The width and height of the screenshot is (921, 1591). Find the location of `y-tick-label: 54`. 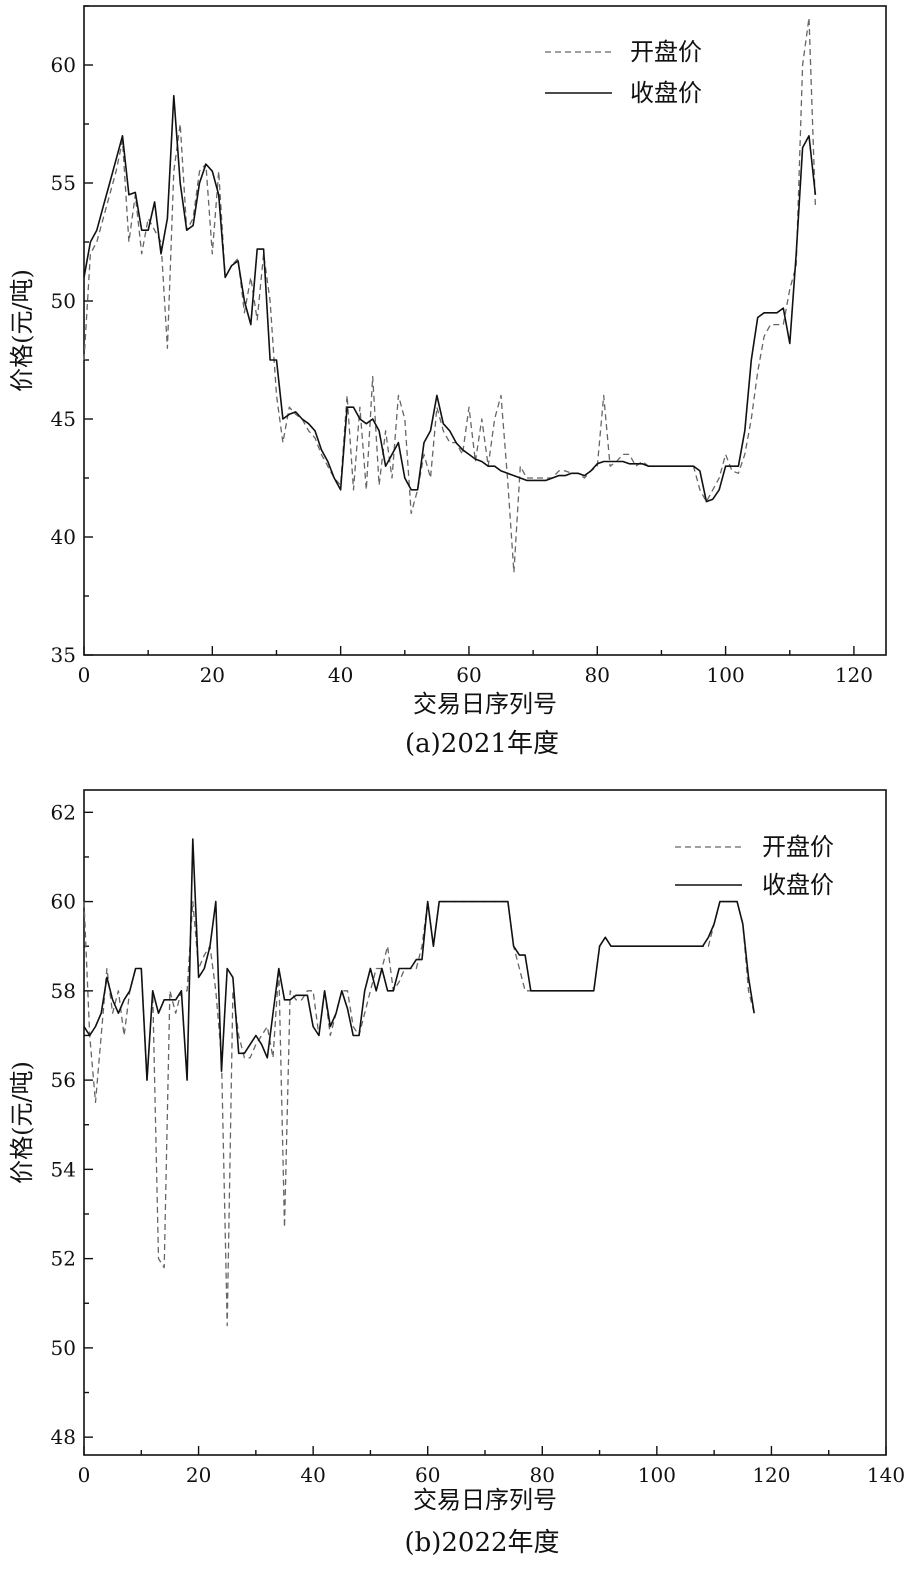

y-tick-label: 54 is located at coordinates (63, 1169).